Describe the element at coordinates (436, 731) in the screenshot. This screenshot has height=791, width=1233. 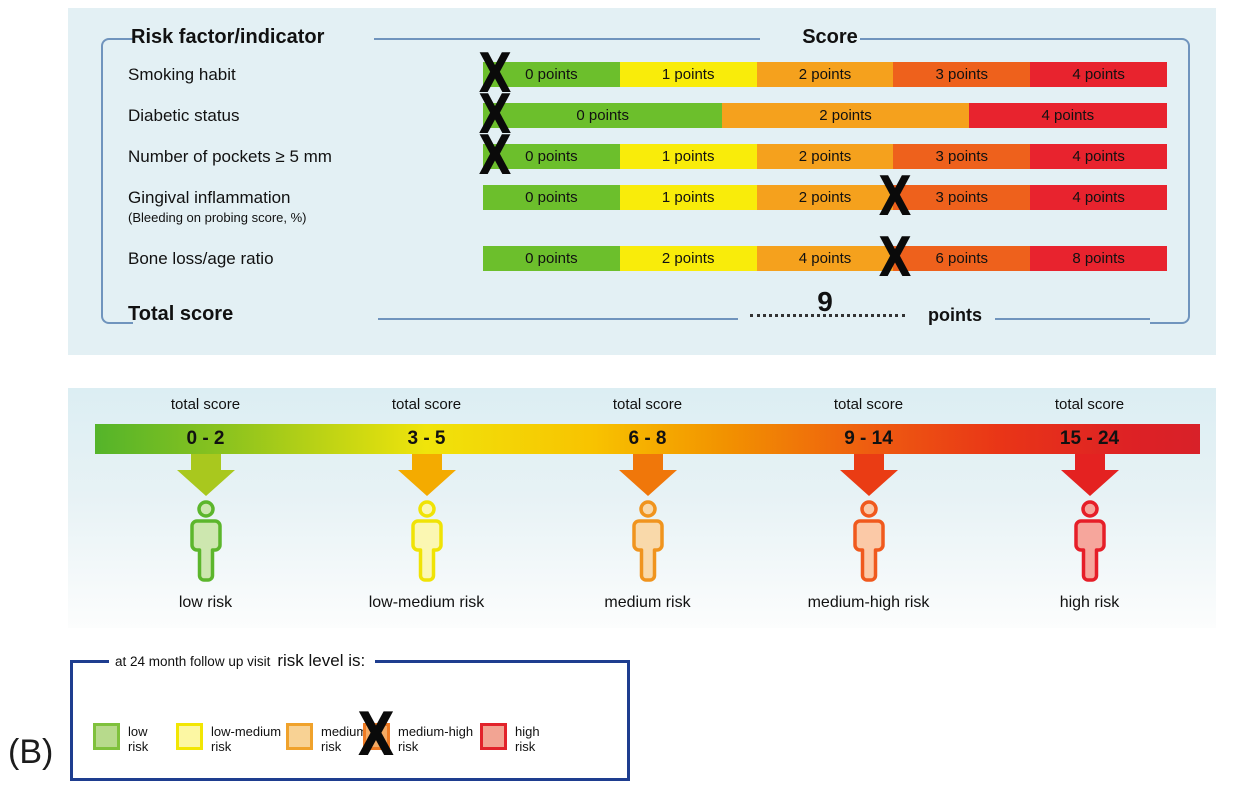
I see `legend-item-line1: medium-high` at that location.